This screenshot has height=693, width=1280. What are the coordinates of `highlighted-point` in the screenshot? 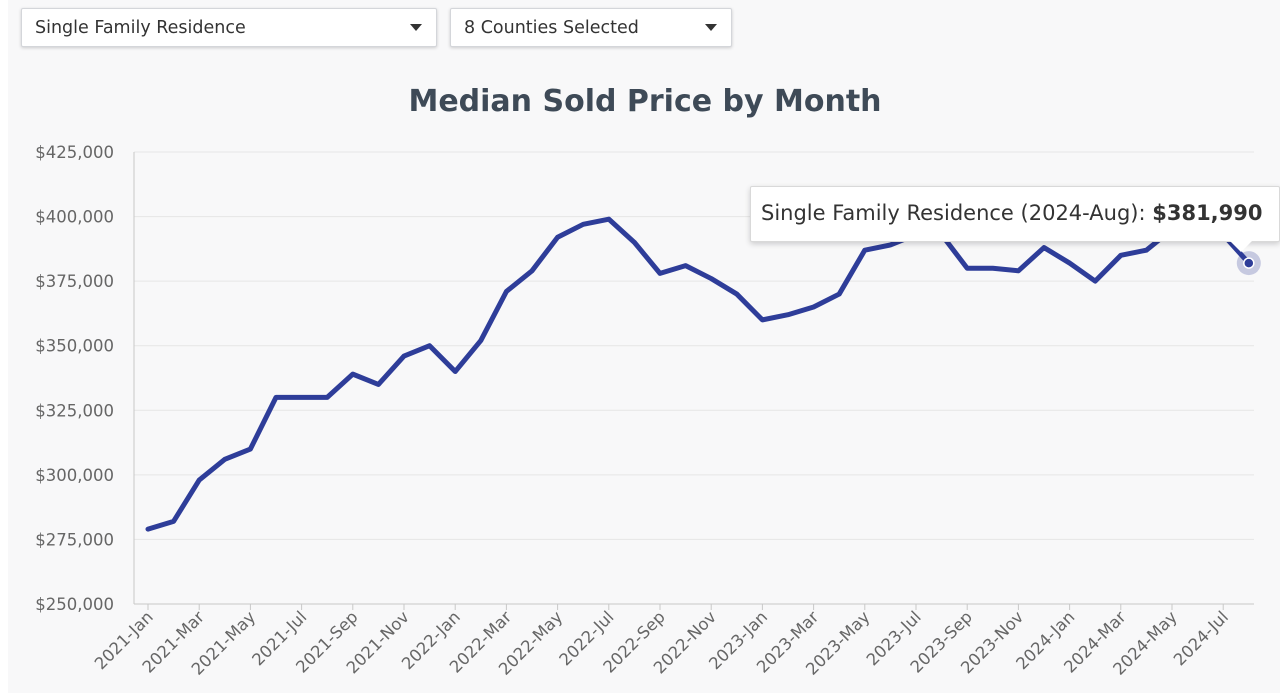 It's located at (1249, 263).